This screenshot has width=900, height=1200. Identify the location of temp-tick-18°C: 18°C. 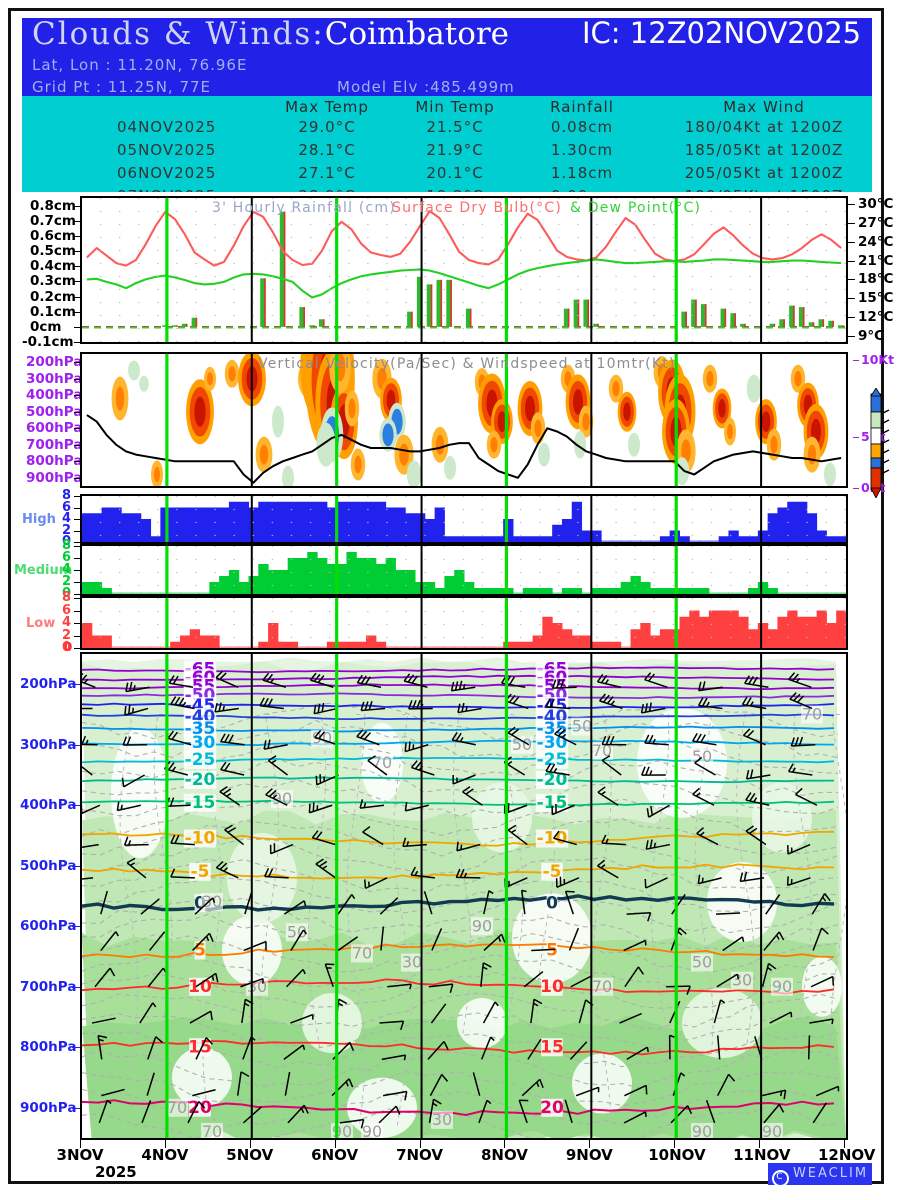
(876, 279).